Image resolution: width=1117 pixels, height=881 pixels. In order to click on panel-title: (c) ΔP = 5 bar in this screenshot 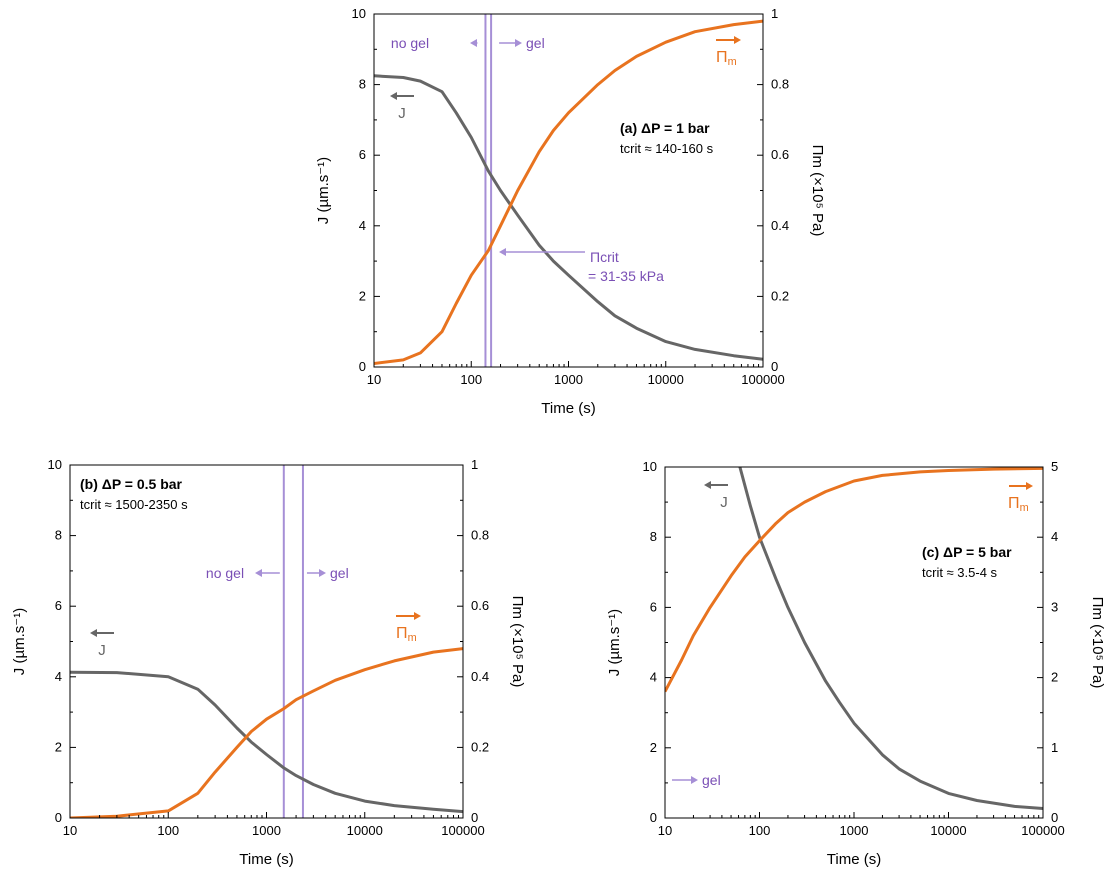, I will do `click(967, 552)`.